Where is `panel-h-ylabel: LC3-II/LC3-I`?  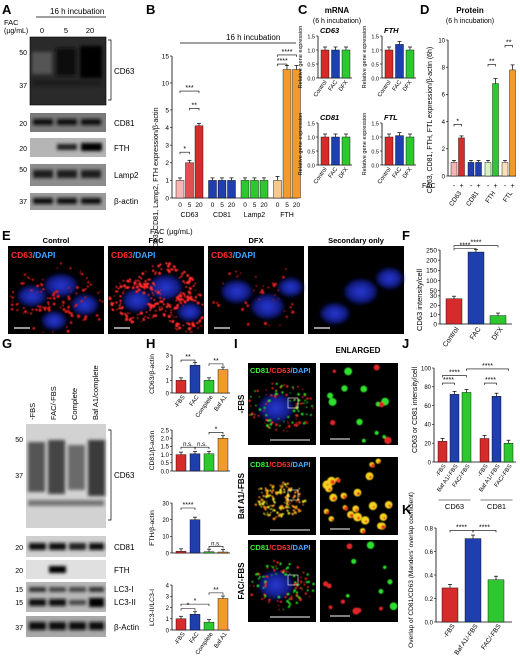 panel-h-ylabel: LC3-II/LC3-I is located at coordinates (152, 607).